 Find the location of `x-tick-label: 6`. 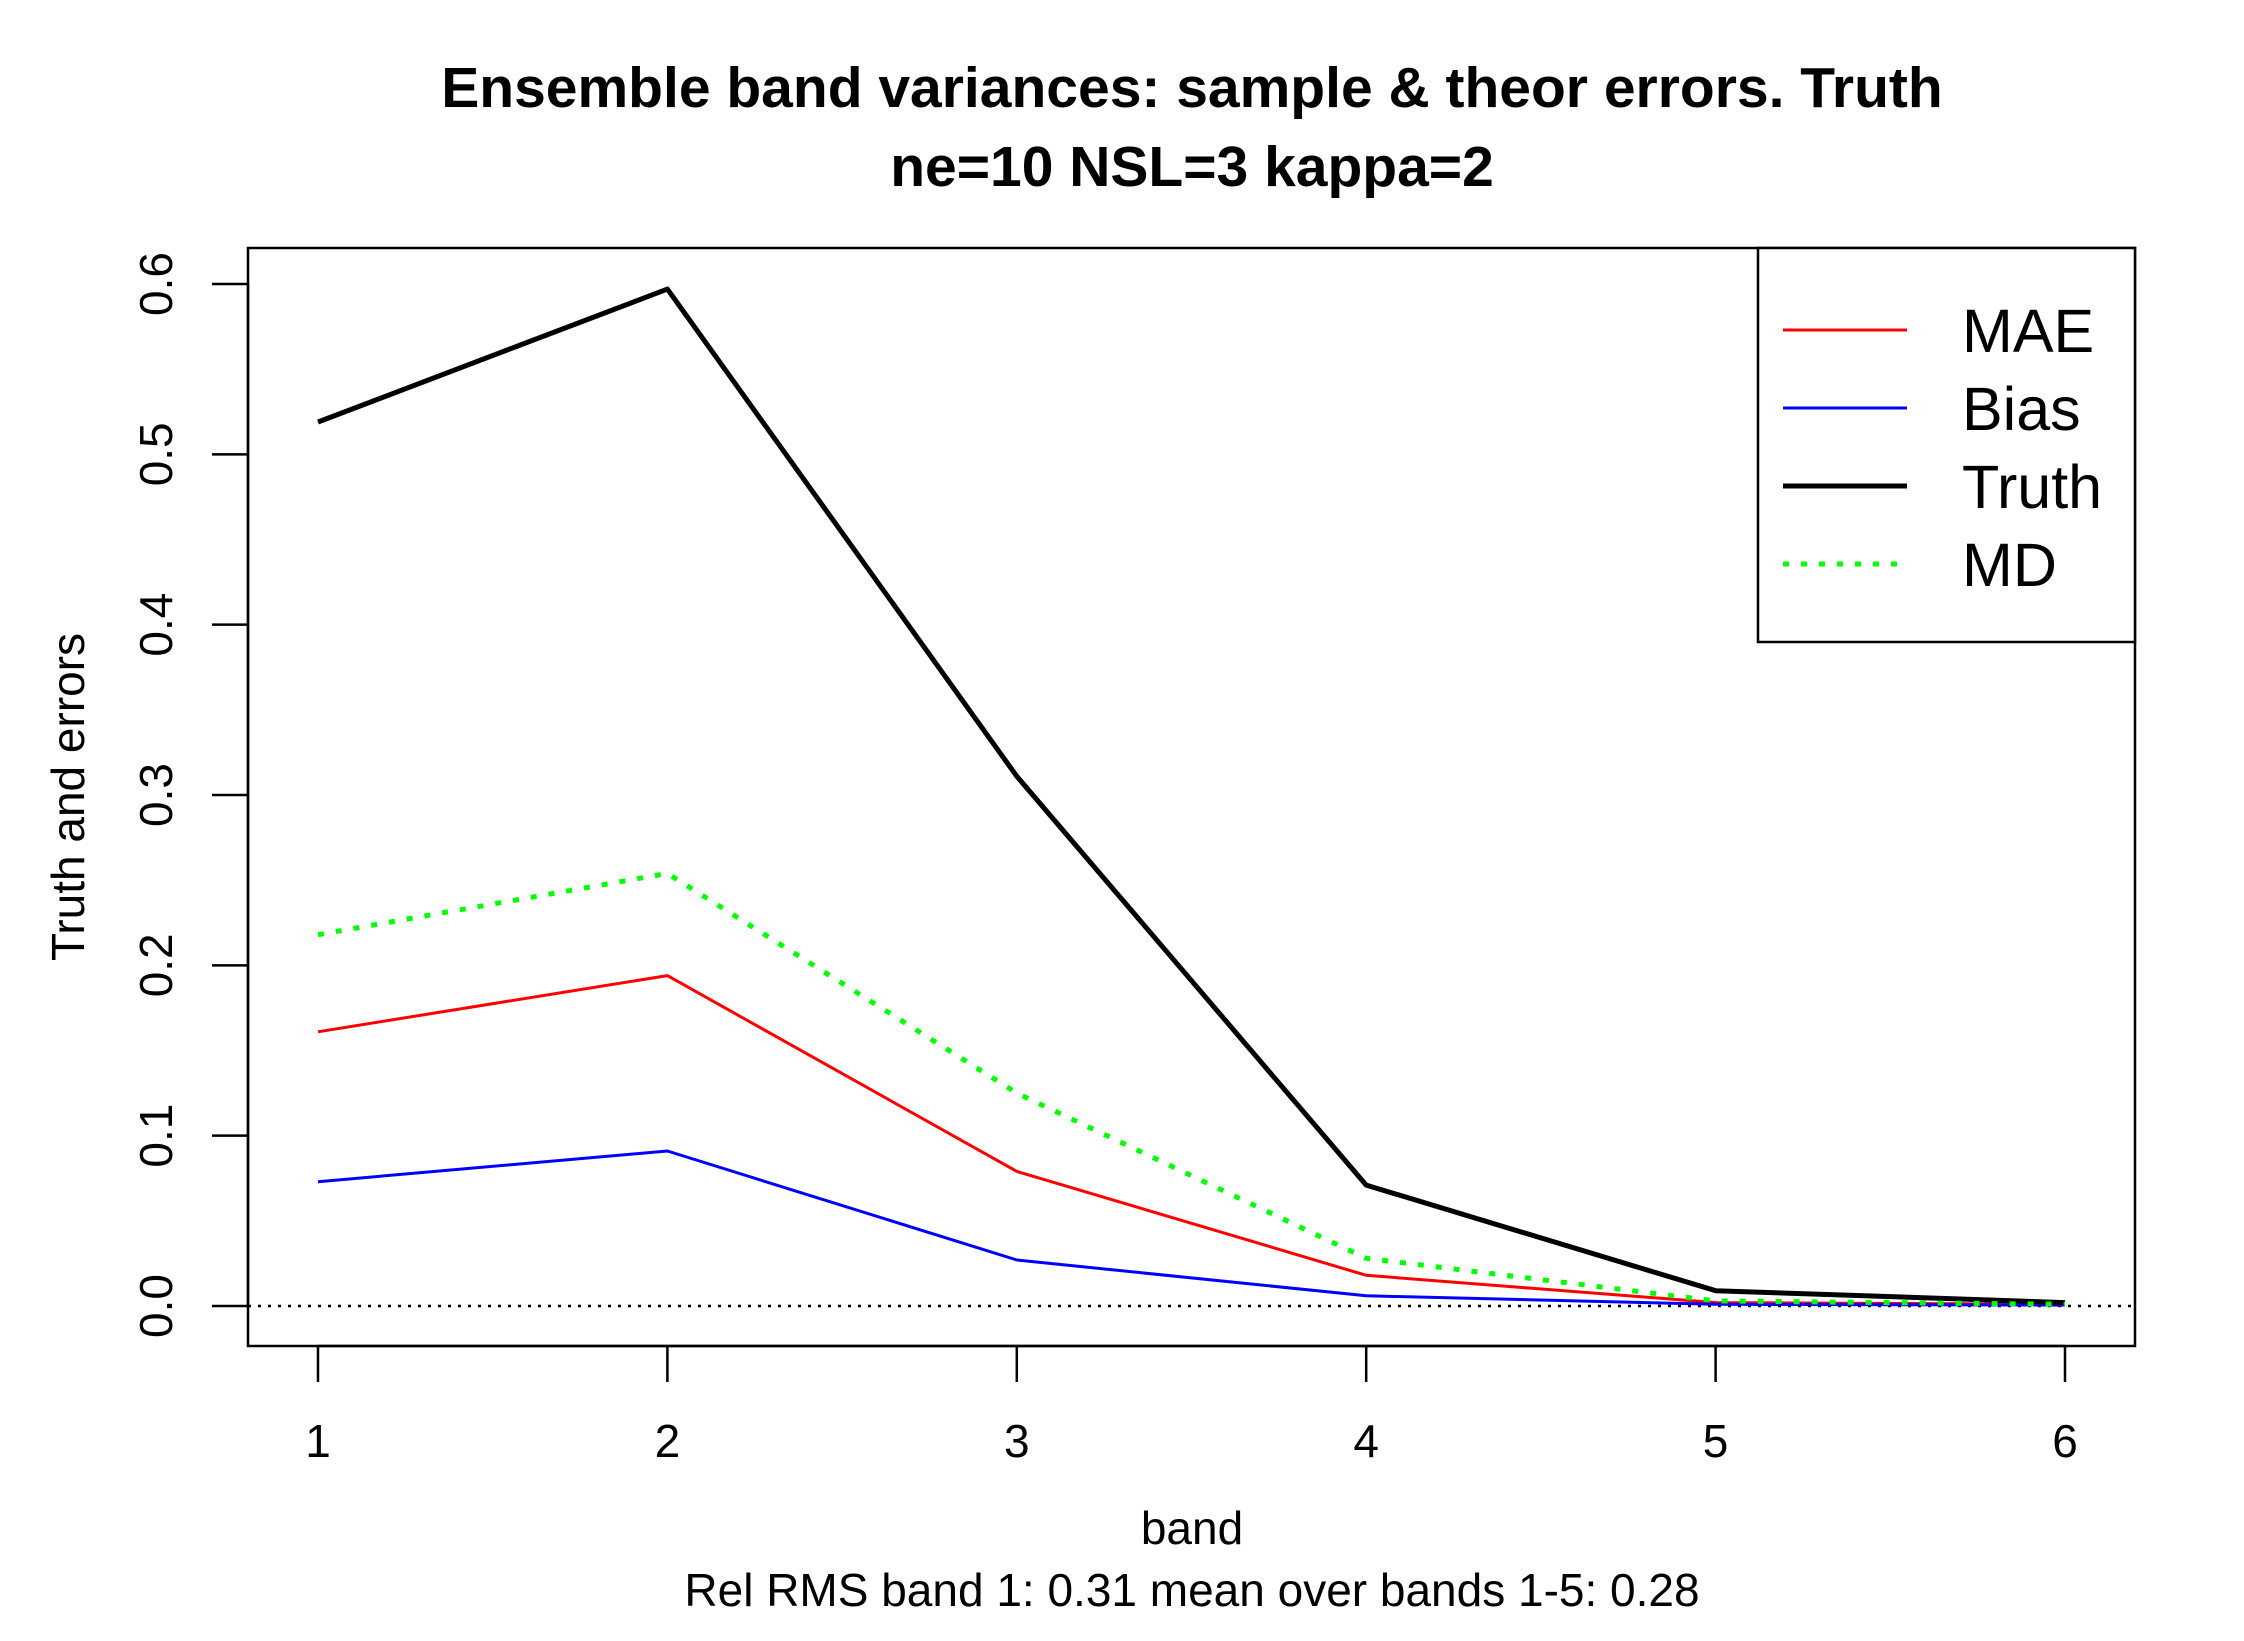

x-tick-label: 6 is located at coordinates (2065, 1441).